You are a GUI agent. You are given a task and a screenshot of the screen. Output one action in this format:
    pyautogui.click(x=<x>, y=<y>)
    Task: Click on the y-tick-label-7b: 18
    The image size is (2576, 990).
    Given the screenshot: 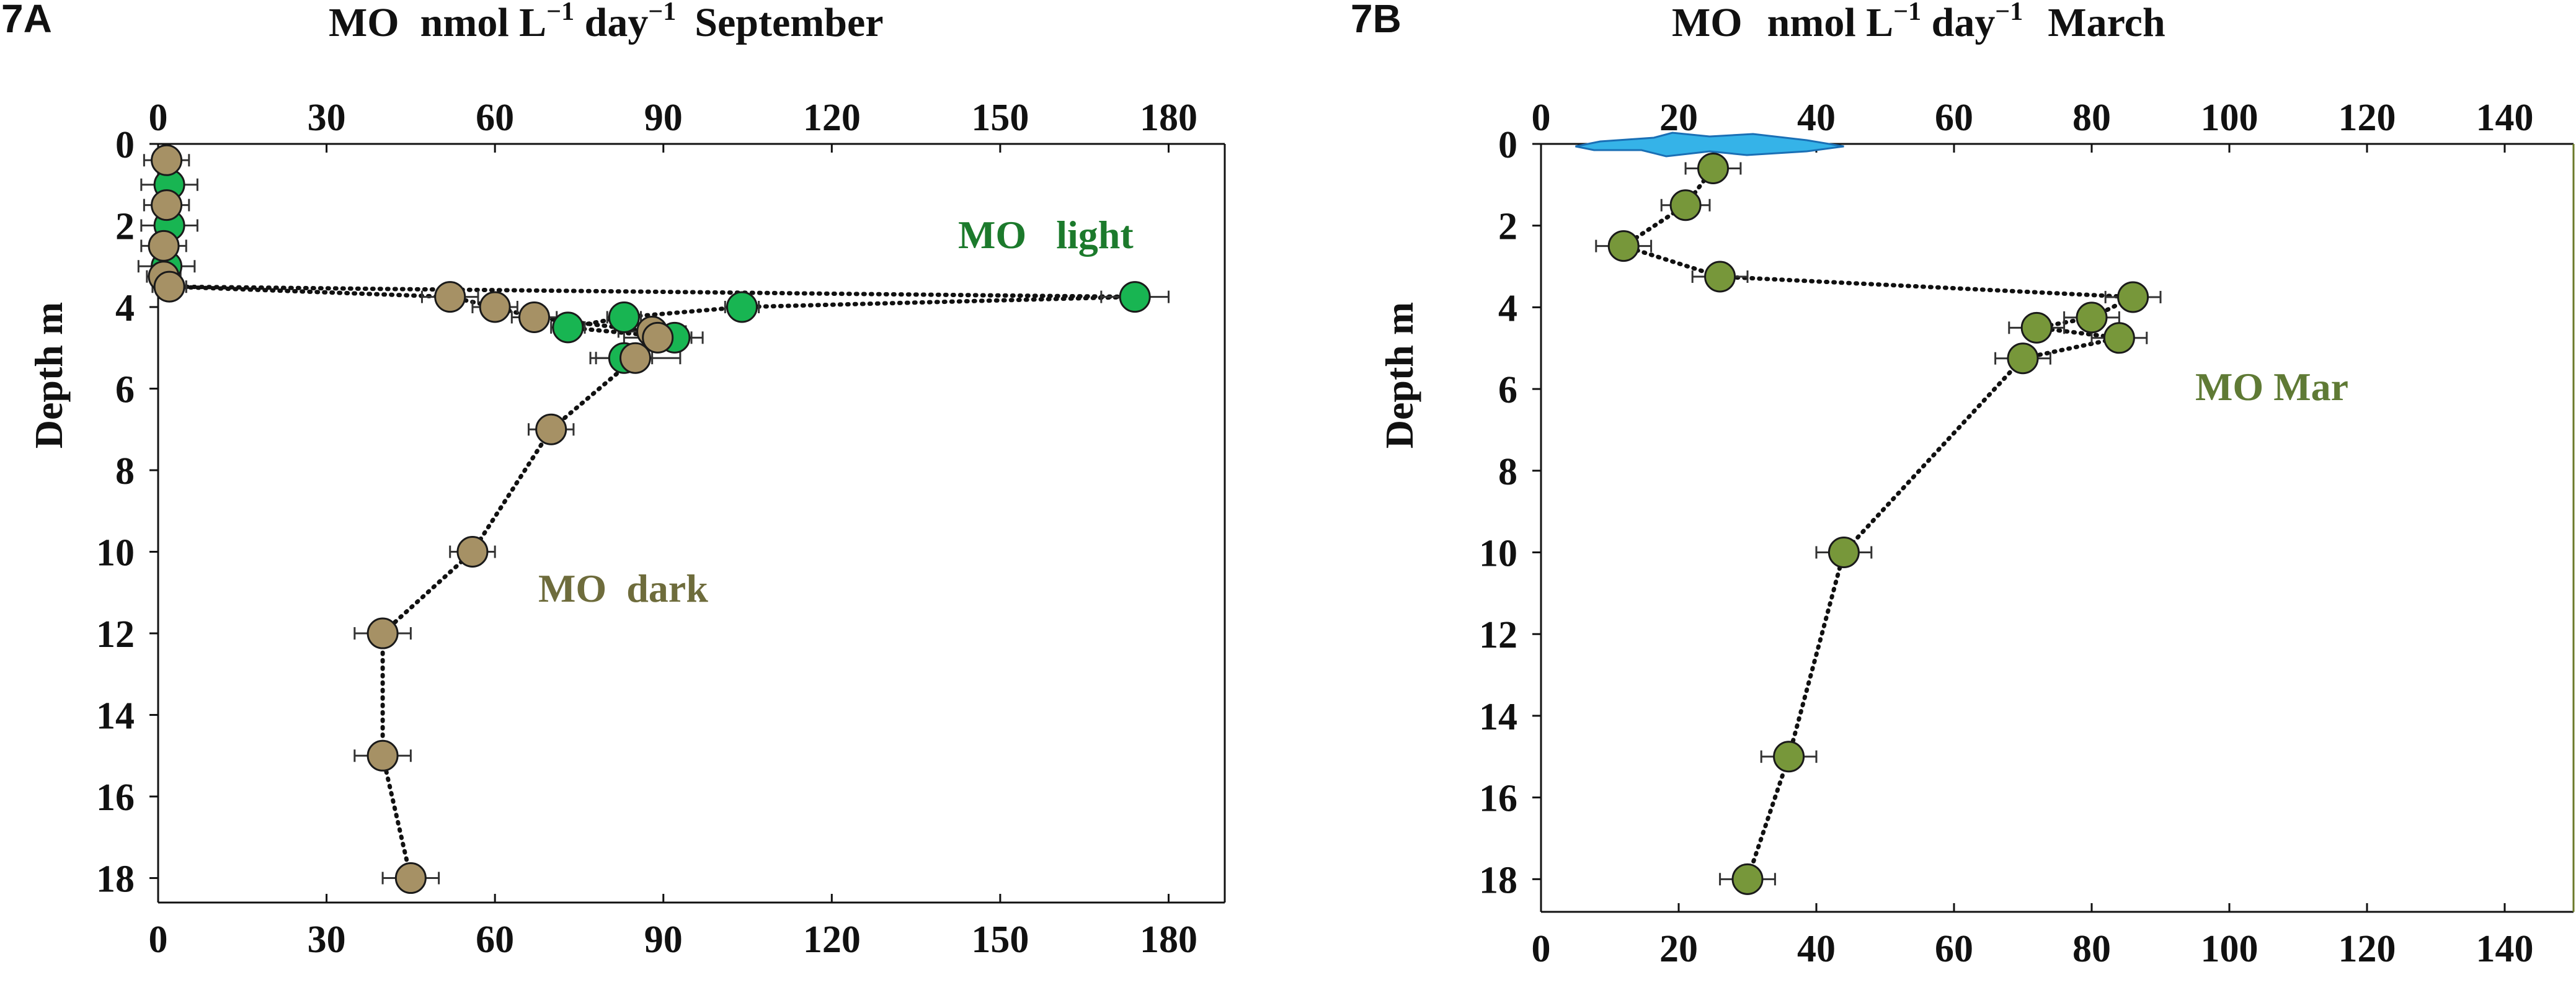 What is the action you would take?
    pyautogui.click(x=1498, y=880)
    